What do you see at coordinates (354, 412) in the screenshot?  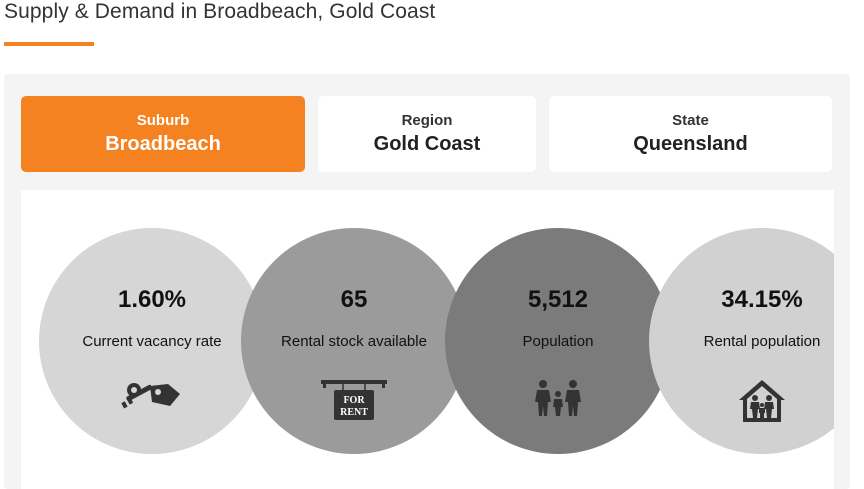 I see `for-rent-sign-text-2: RENT` at bounding box center [354, 412].